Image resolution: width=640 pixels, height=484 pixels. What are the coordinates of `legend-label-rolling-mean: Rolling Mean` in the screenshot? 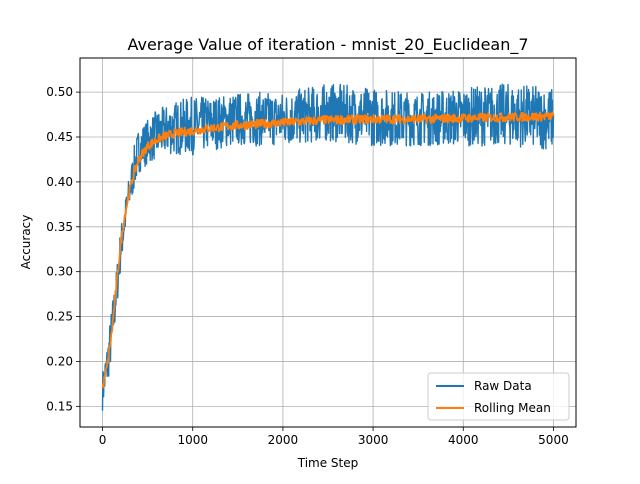 It's located at (512, 408).